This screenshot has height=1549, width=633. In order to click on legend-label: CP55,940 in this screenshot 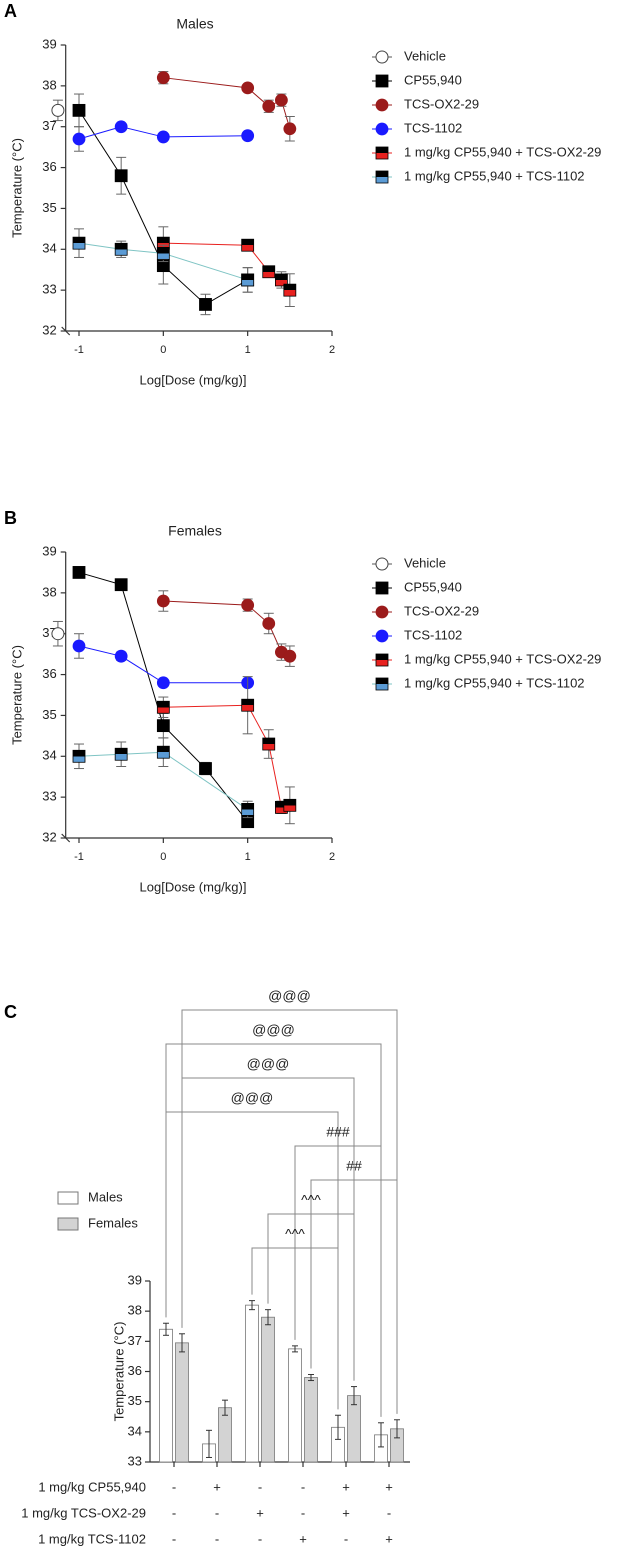, I will do `click(433, 586)`.